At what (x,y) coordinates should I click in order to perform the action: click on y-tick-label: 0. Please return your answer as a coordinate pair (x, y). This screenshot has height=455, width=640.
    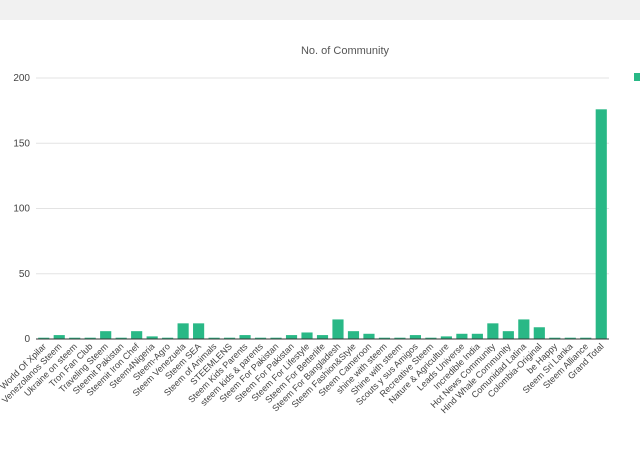
    Looking at the image, I should click on (27, 339).